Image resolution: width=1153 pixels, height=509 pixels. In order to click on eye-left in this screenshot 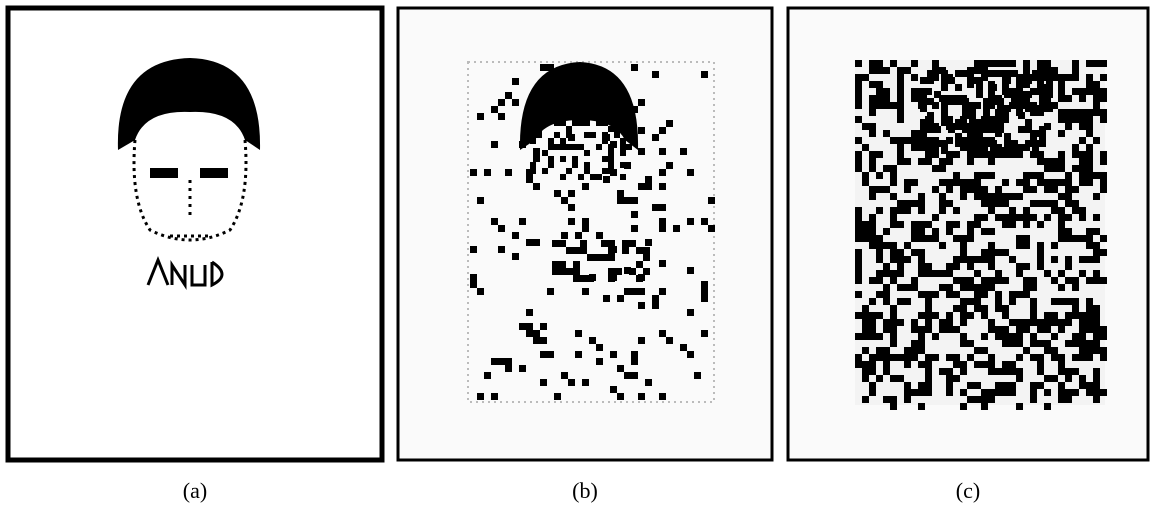, I will do `click(164, 173)`.